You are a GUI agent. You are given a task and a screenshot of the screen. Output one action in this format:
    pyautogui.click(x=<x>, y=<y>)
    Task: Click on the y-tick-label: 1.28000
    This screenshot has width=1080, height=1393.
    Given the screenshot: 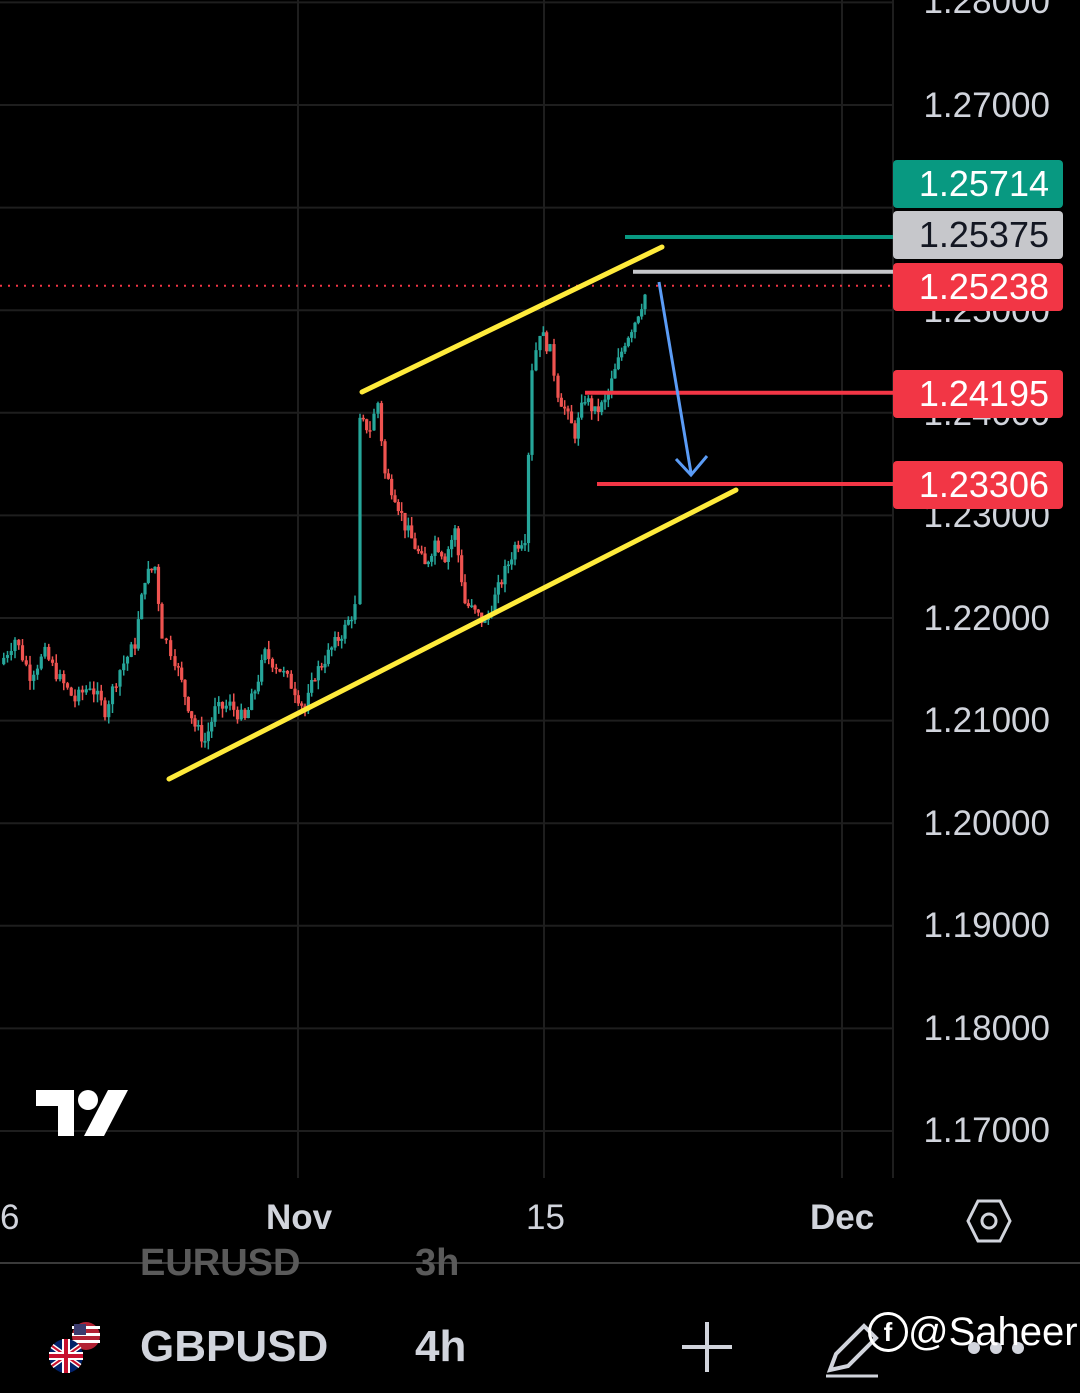 What is the action you would take?
    pyautogui.click(x=986, y=10)
    